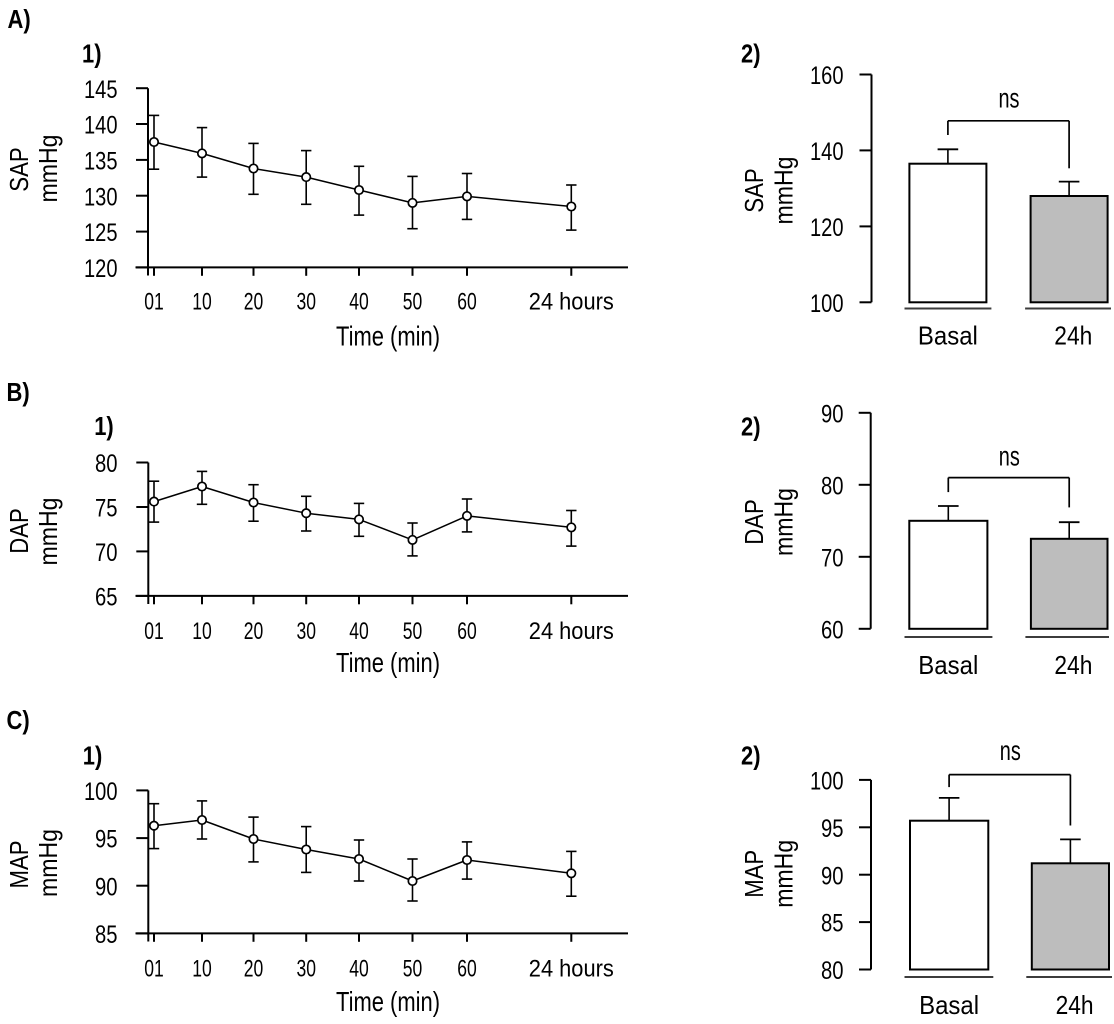  Describe the element at coordinates (18, 392) in the screenshot. I see `svg-text: B)` at that location.